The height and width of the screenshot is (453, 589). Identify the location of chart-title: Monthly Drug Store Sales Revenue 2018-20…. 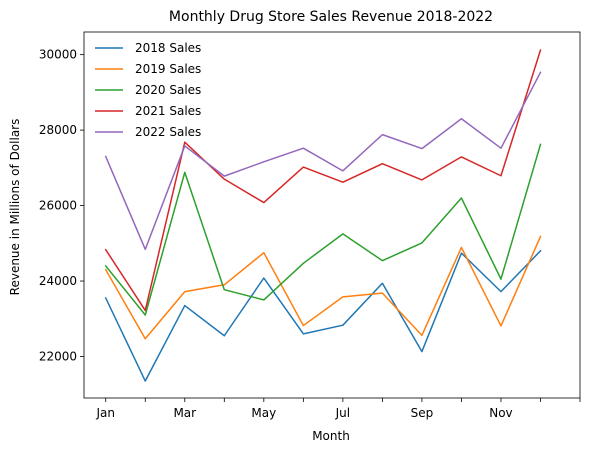
(331, 17).